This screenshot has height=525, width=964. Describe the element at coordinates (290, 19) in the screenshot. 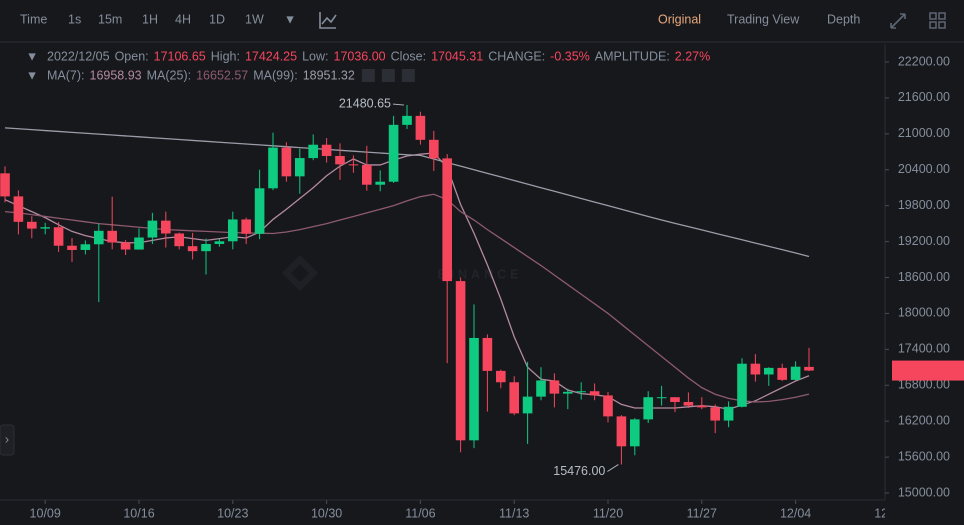

I see `dropdown-arrow: ▼` at that location.